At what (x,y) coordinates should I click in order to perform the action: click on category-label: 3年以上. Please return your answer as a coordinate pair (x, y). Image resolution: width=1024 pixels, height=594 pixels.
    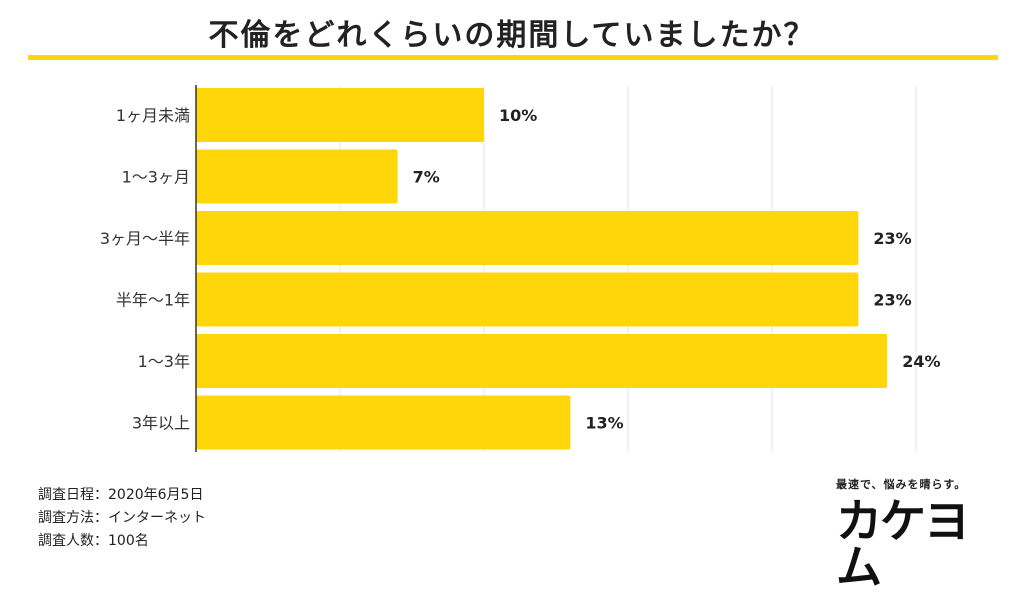
    Looking at the image, I should click on (161, 423).